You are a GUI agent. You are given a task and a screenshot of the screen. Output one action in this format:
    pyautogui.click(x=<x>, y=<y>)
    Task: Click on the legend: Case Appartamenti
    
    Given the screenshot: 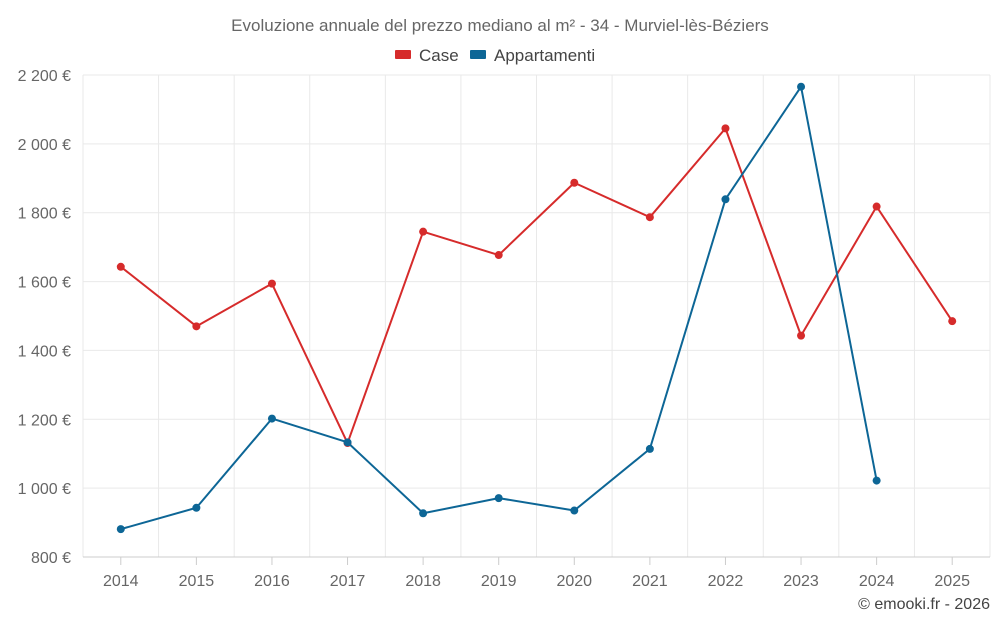 What is the action you would take?
    pyautogui.click(x=495, y=55)
    